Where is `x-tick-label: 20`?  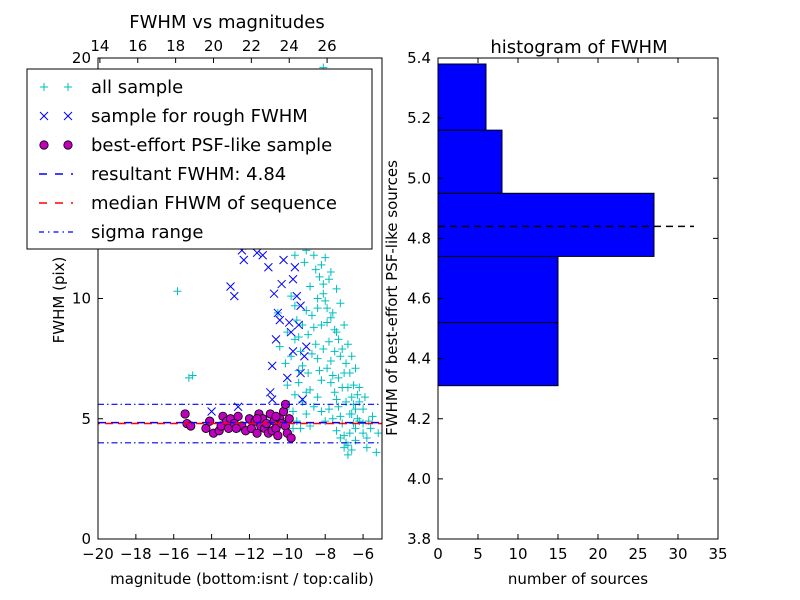 x-tick-label: 20 is located at coordinates (597, 554).